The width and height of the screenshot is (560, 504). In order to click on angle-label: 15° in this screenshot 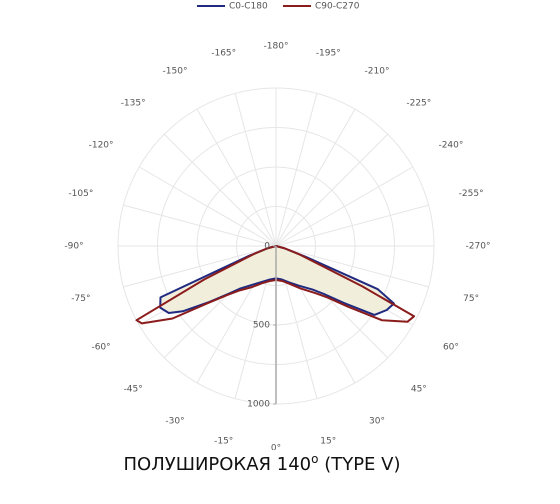, I will do `click(328, 442)`.